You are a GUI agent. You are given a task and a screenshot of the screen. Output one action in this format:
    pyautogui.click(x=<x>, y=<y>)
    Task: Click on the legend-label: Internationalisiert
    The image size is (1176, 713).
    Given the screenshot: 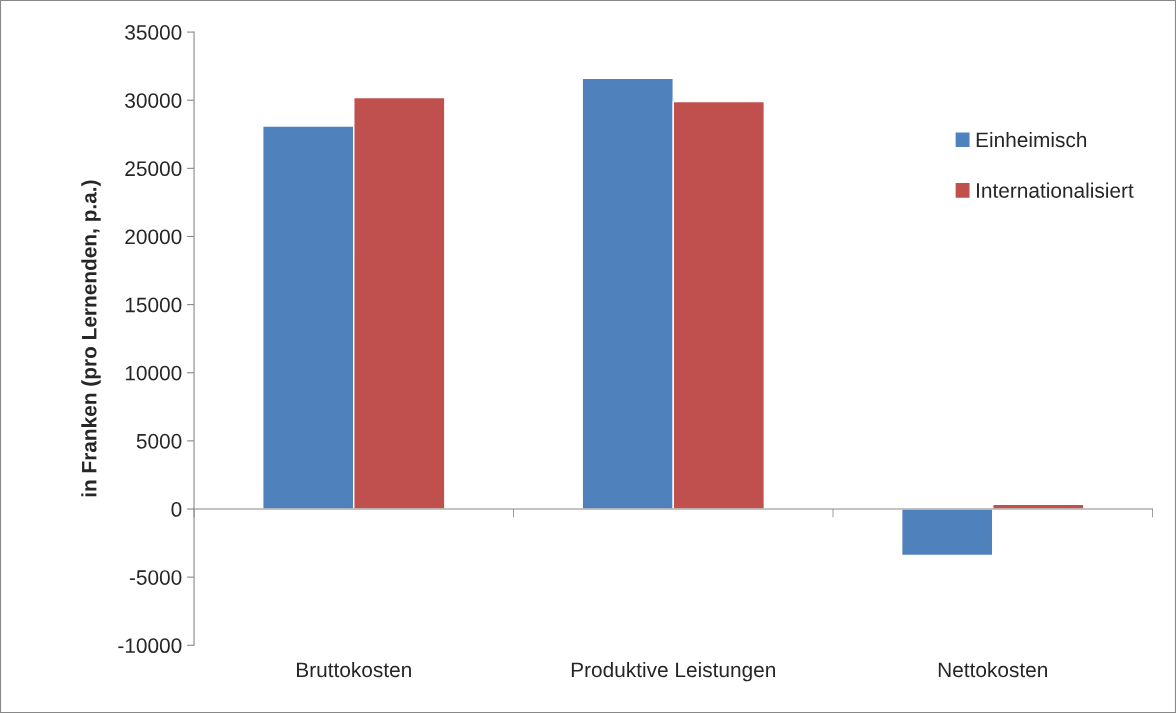 What is the action you would take?
    pyautogui.click(x=1055, y=190)
    